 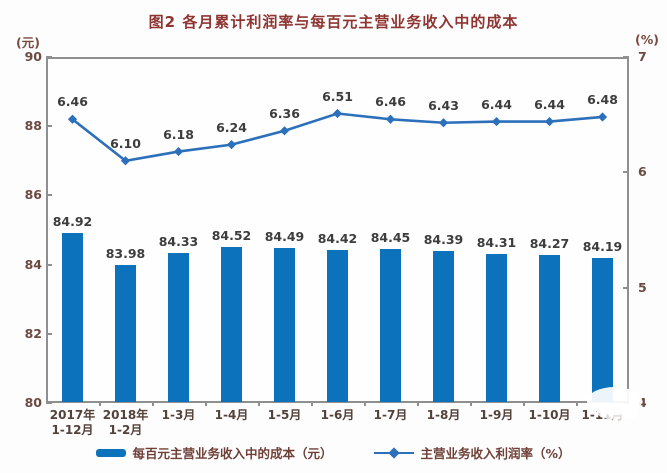 What do you see at coordinates (337, 96) in the screenshot?
I see `line-value-label: 6.51` at bounding box center [337, 96].